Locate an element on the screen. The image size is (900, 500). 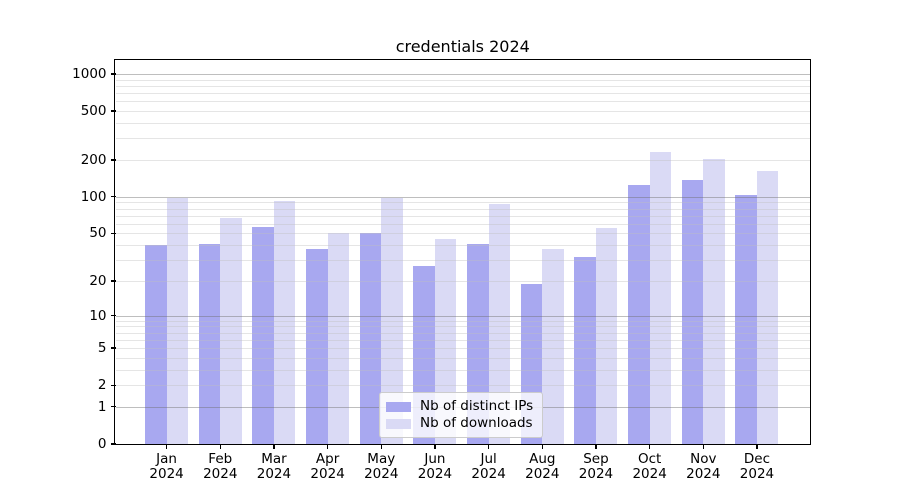
x-tick-label: Jan 2024 is located at coordinates (166, 466).